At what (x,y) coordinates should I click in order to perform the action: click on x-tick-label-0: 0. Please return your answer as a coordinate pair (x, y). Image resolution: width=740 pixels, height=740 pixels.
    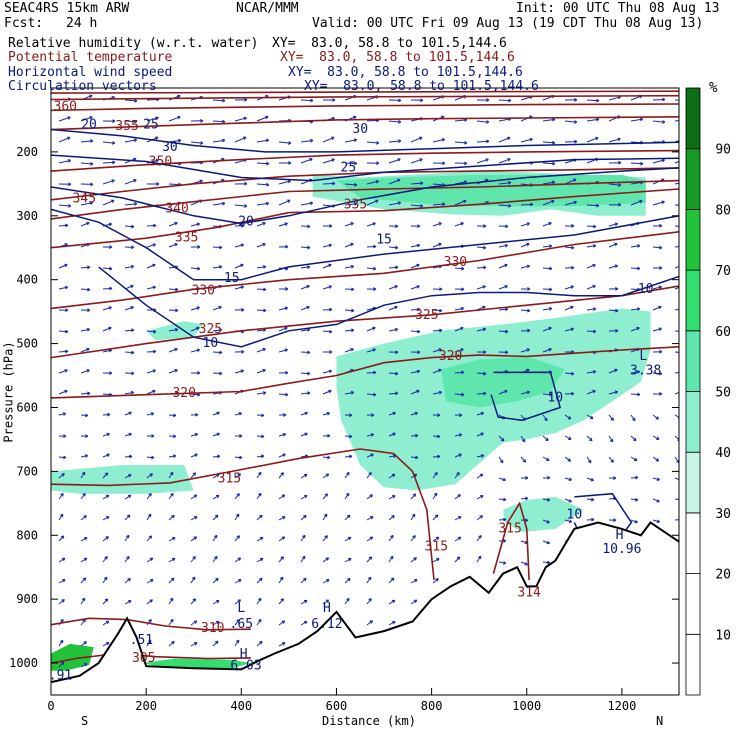
    Looking at the image, I should click on (50, 706).